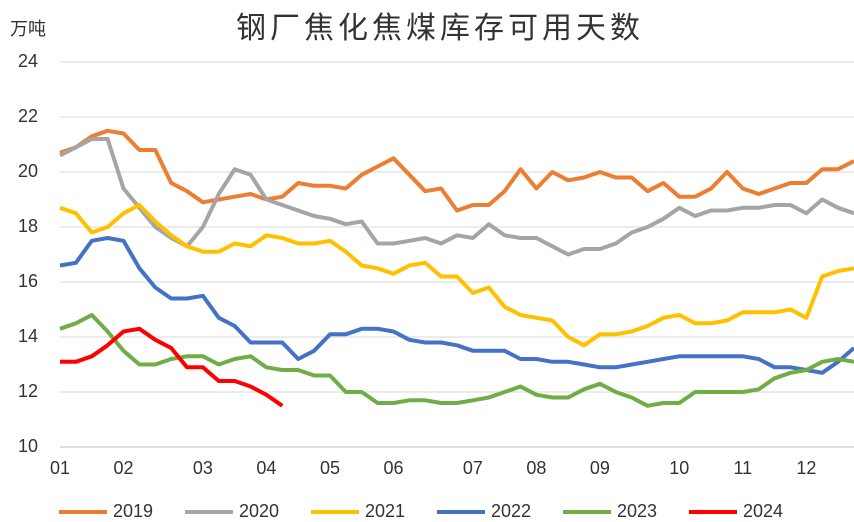 The height and width of the screenshot is (522, 854). What do you see at coordinates (172, 367) in the screenshot?
I see `series-line` at bounding box center [172, 367].